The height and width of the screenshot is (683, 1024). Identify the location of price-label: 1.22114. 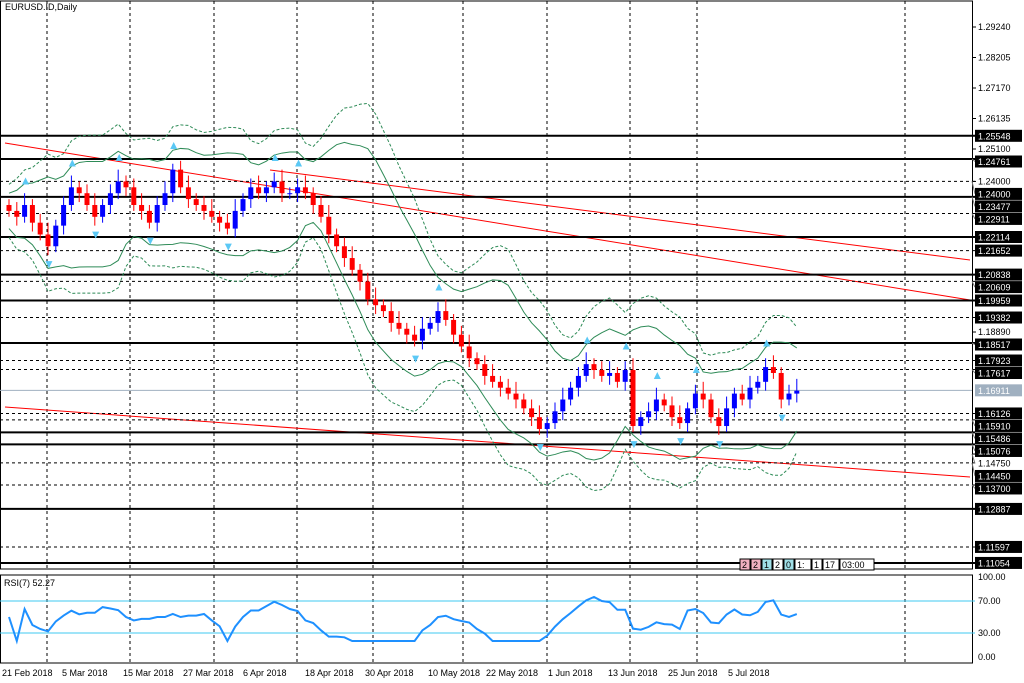
(994, 238).